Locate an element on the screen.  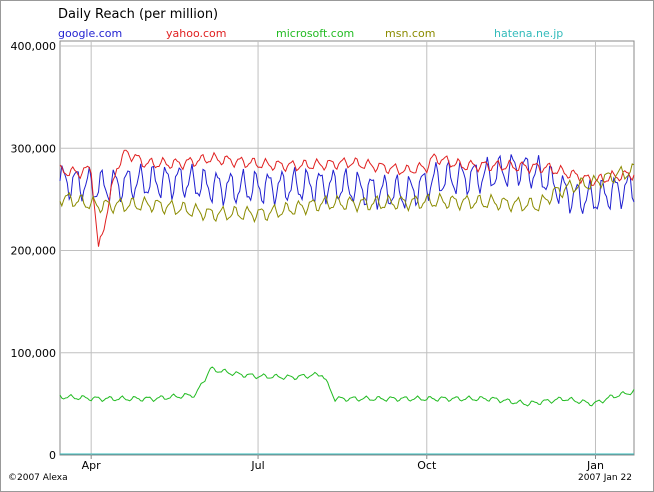
y-tick-label: 400,000 is located at coordinates (34, 46).